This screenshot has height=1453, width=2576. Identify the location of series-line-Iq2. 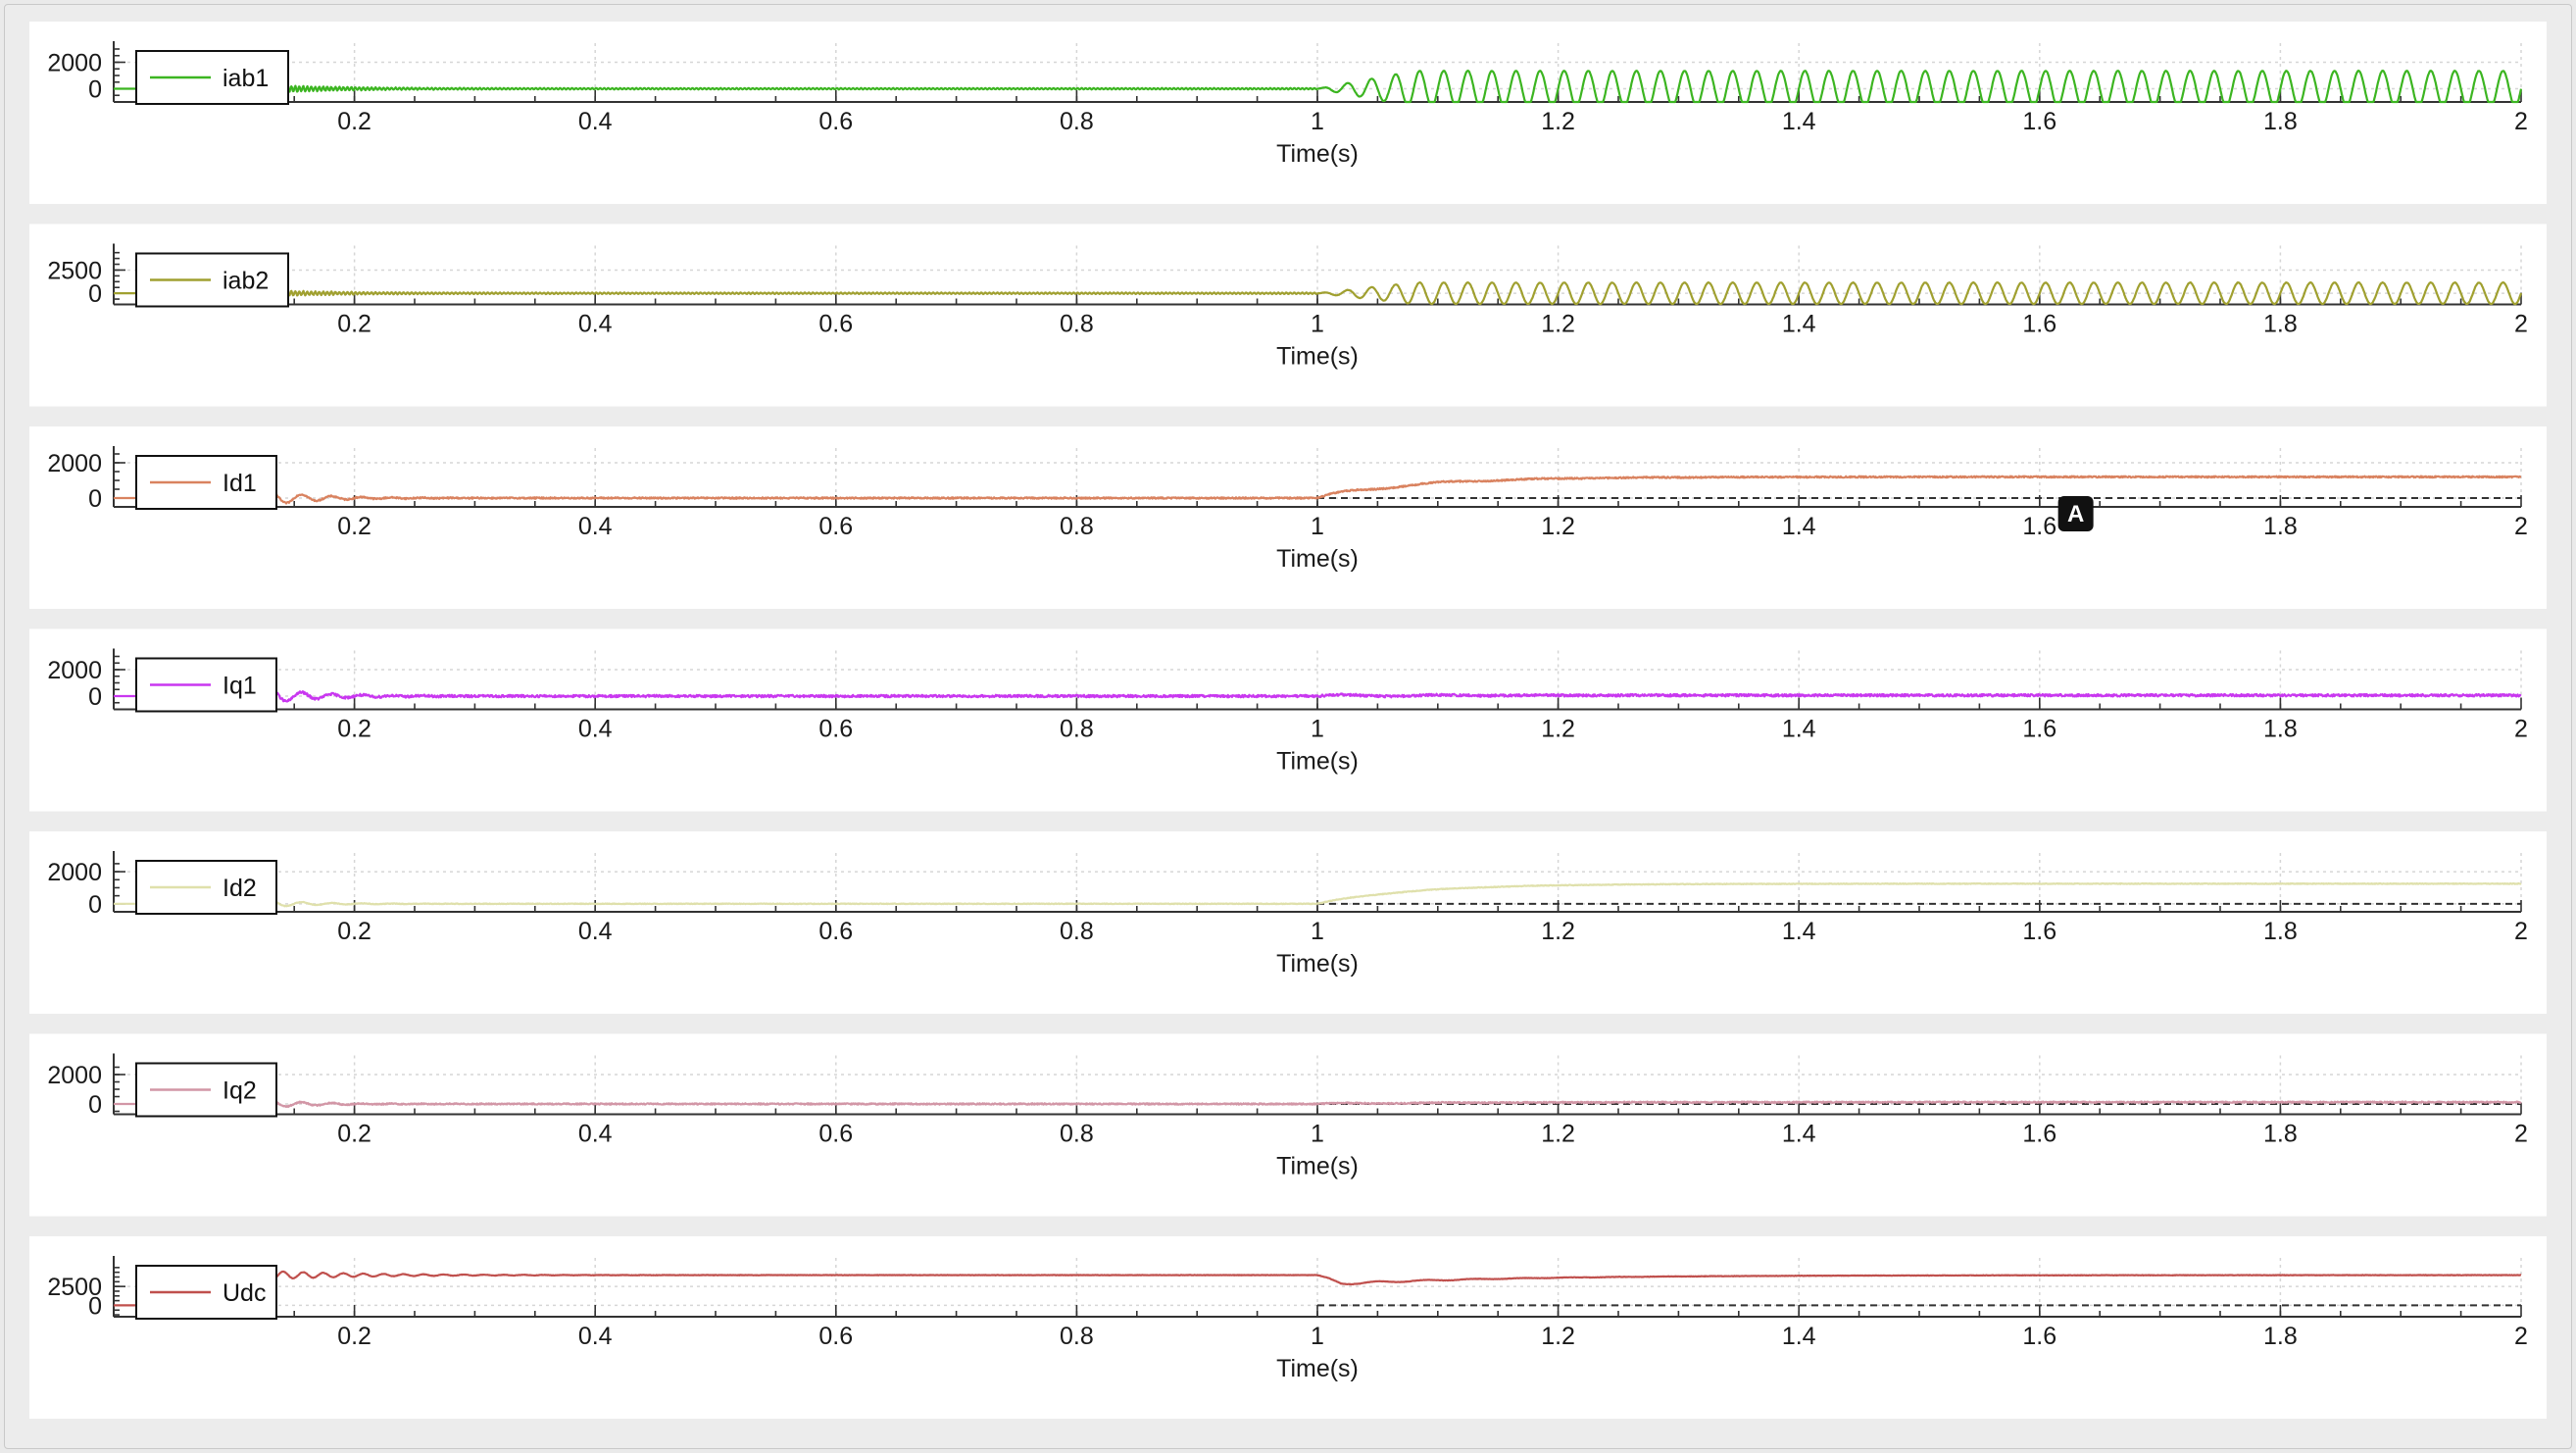
(1317, 1091).